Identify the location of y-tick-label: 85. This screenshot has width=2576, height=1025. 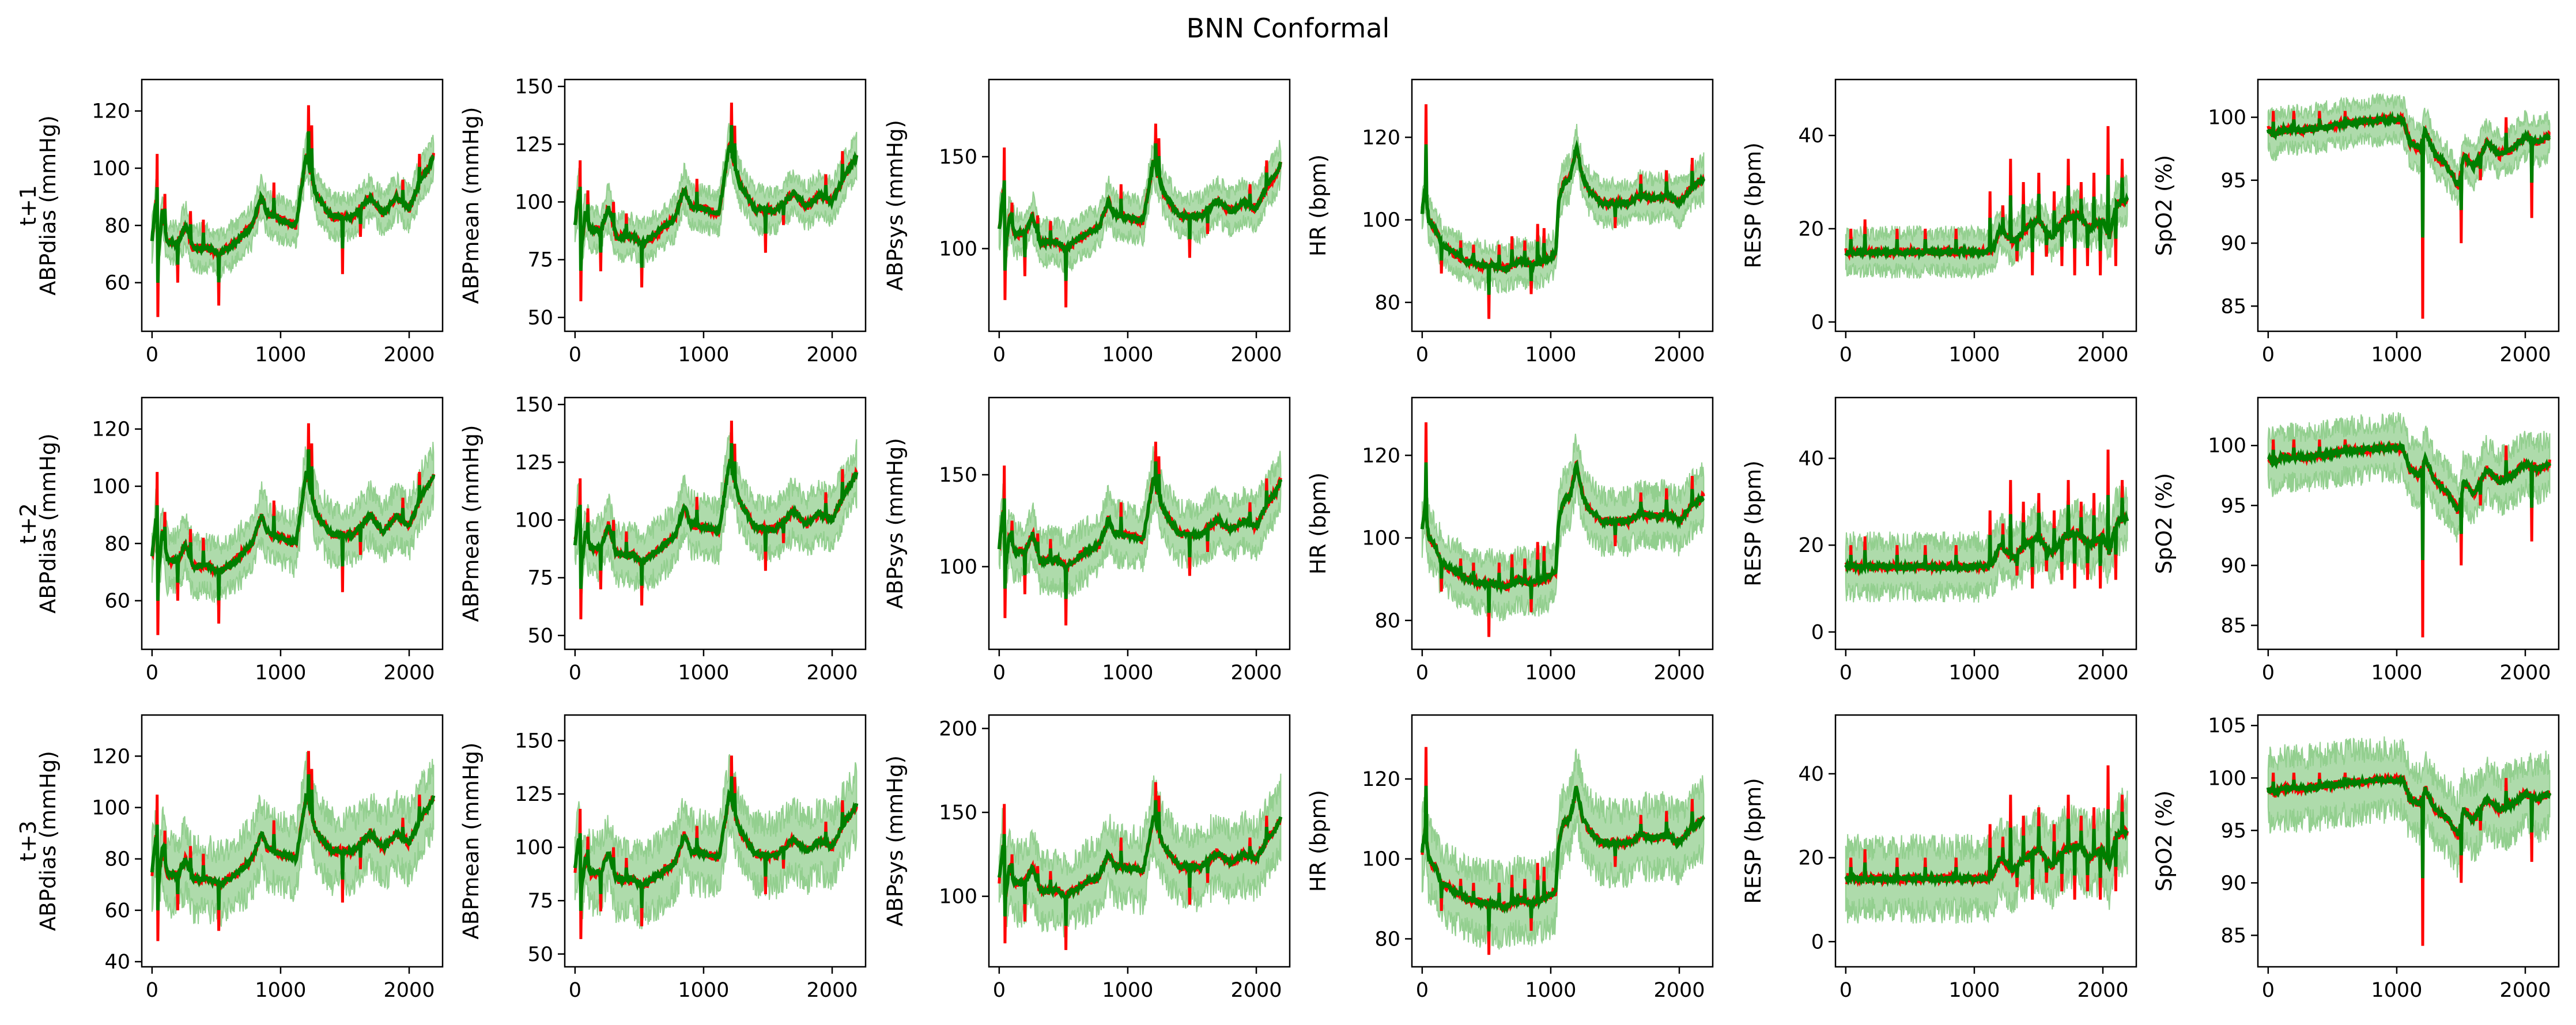
(2233, 625).